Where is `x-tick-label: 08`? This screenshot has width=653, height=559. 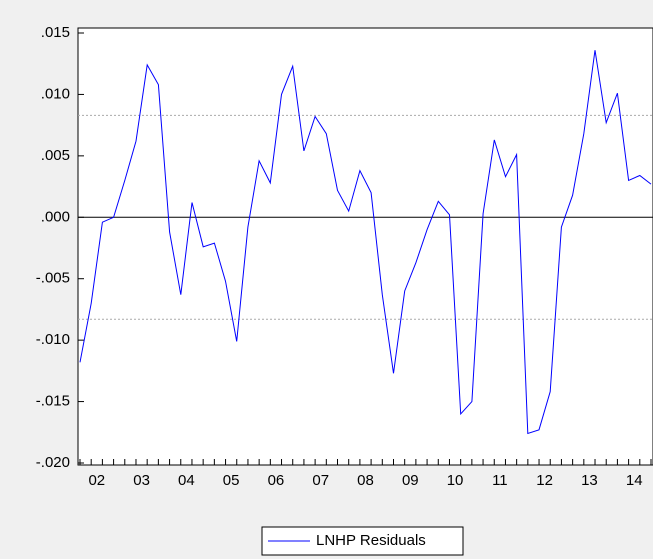 x-tick-label: 08 is located at coordinates (365, 480).